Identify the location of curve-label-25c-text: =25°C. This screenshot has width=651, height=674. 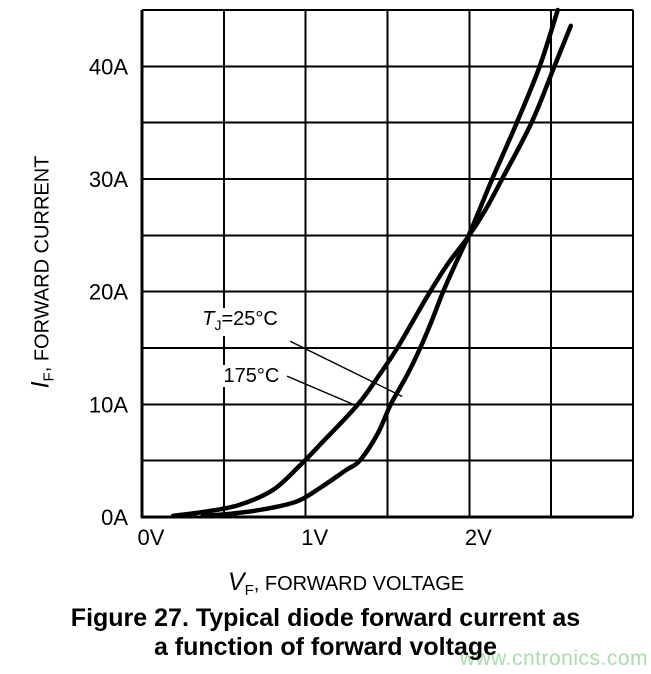
(249, 319).